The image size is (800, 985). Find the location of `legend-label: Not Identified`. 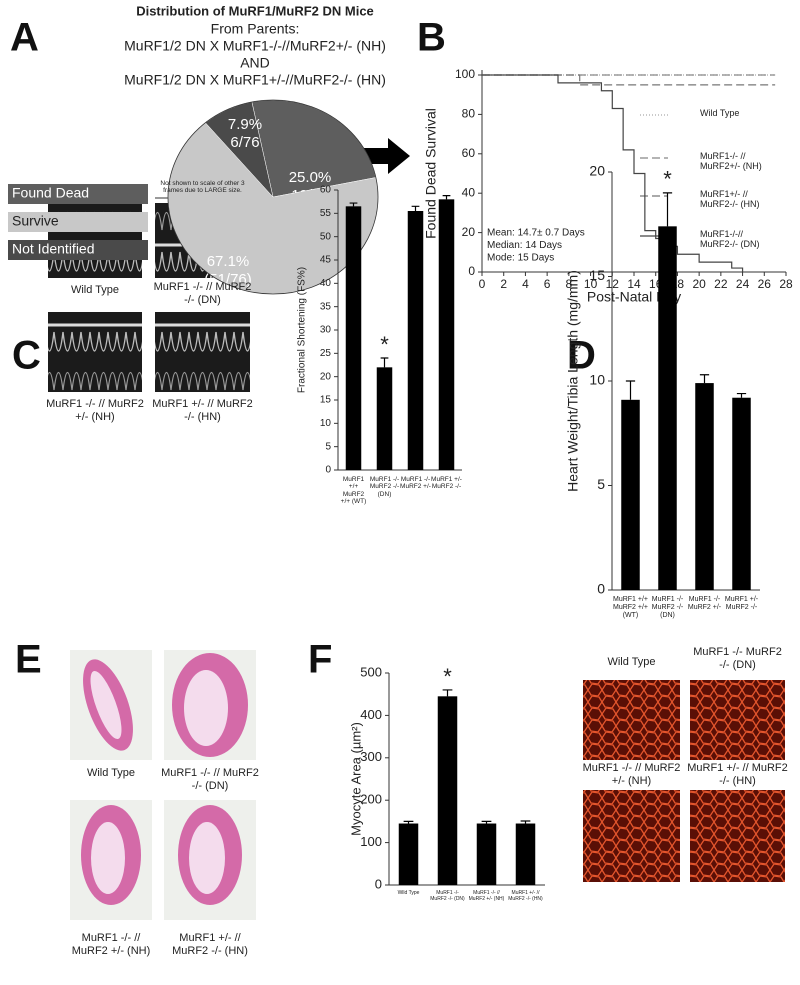

legend-label: Not Identified is located at coordinates (53, 249).